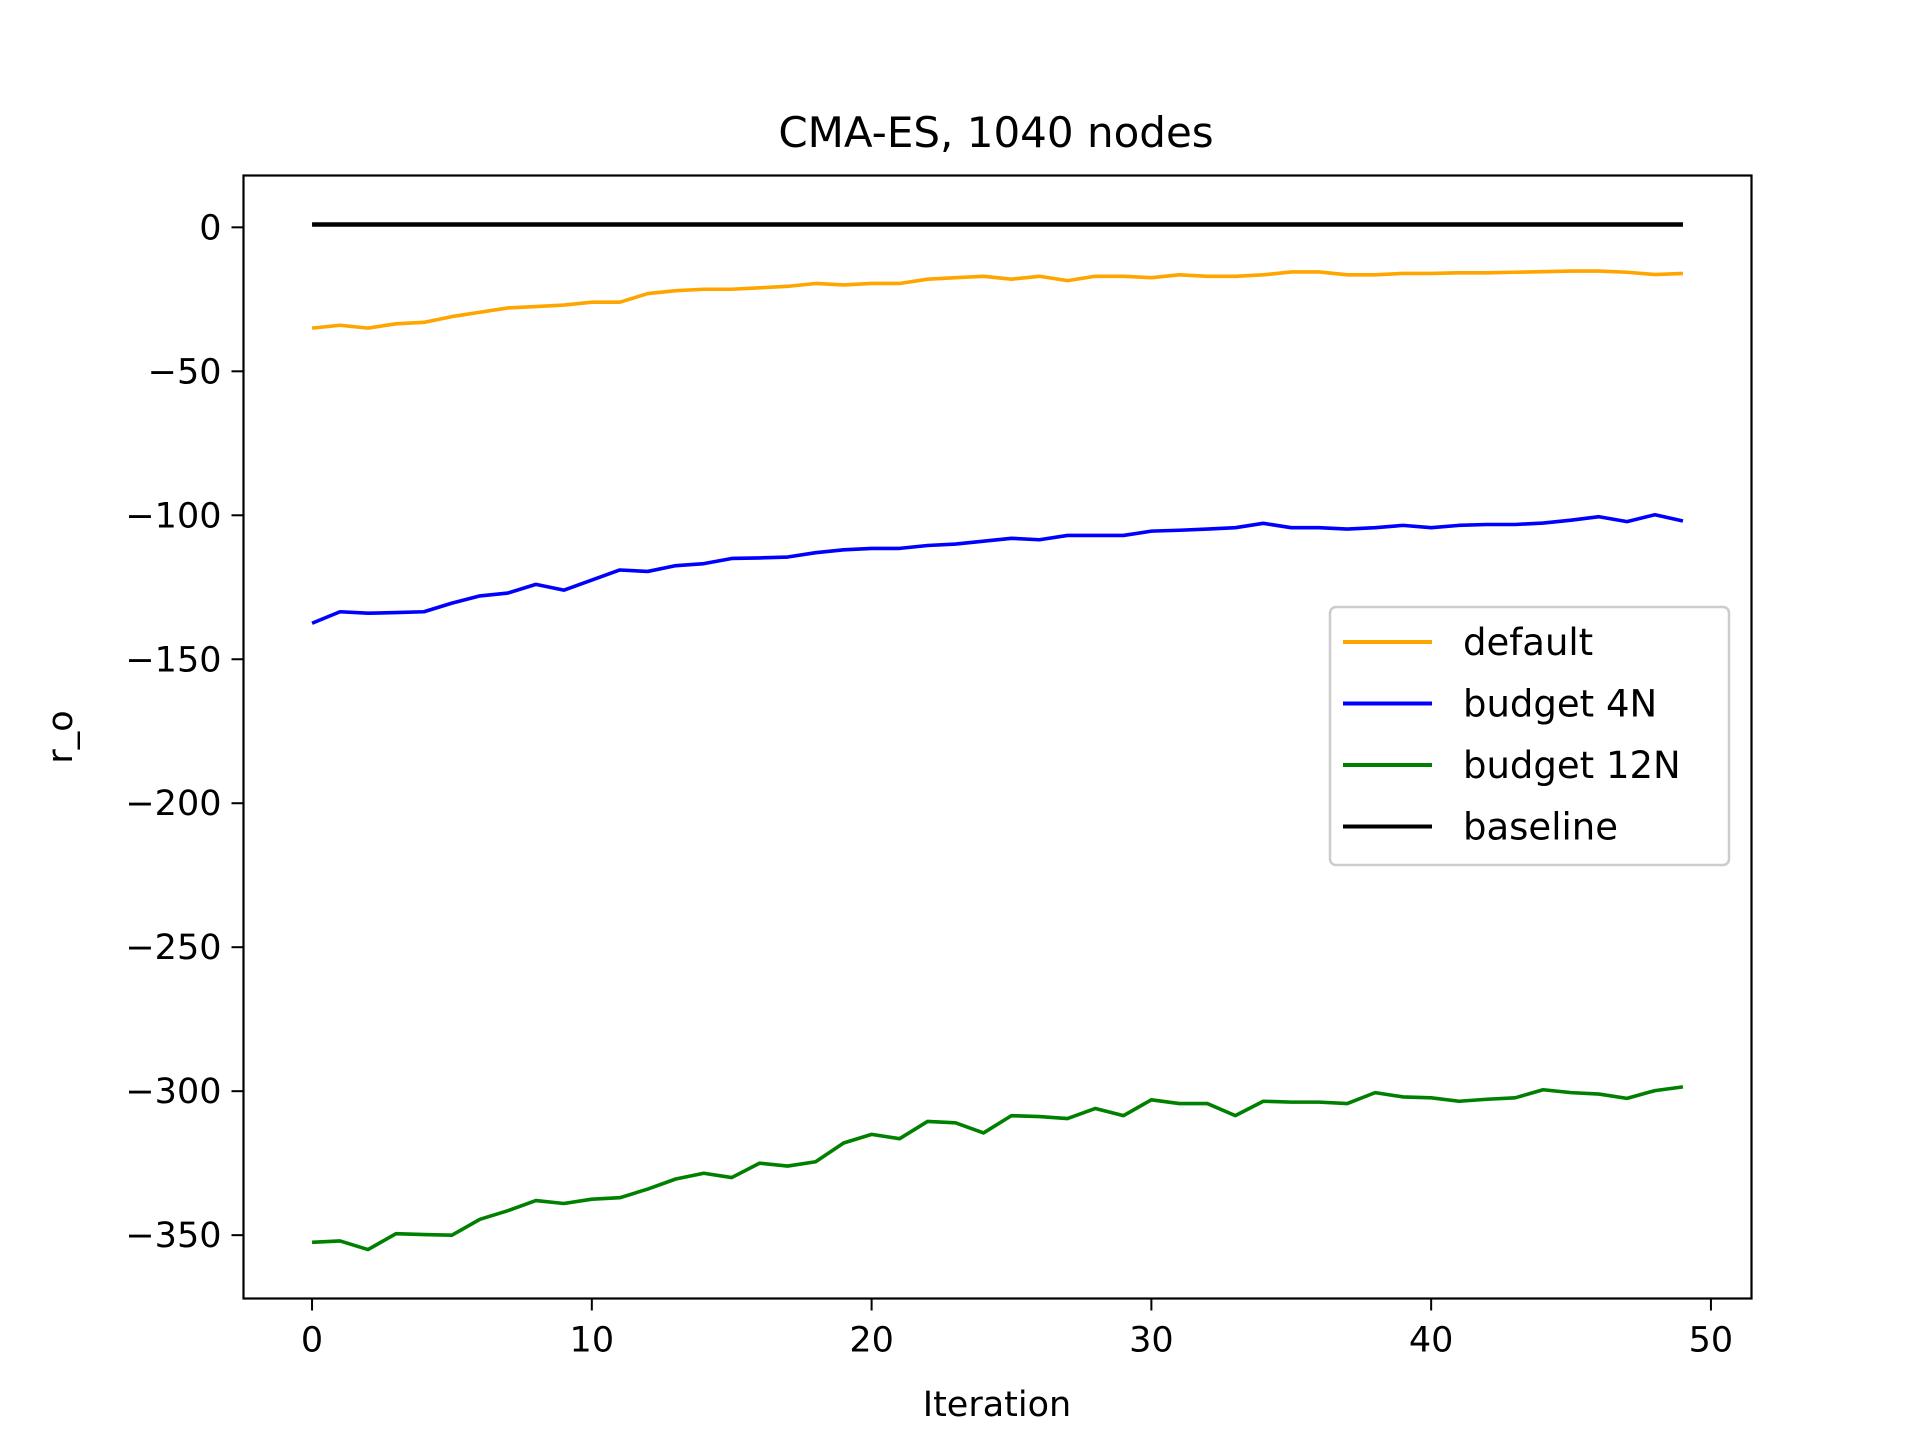  I want to click on x-axis-ticks: 0 10 20 30 40 50, so click(1017, 1329).